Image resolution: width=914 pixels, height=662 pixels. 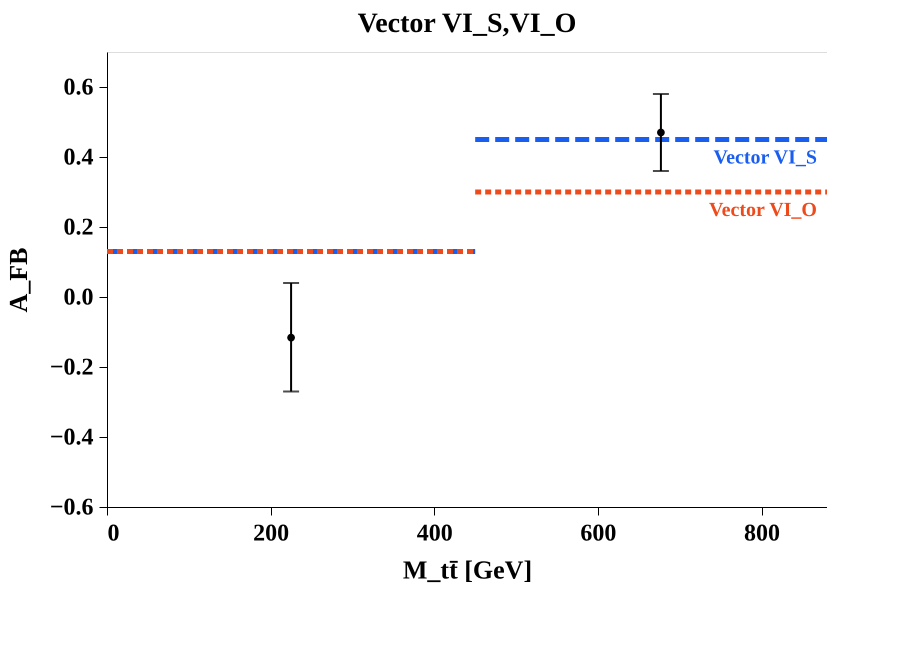 What do you see at coordinates (18, 280) in the screenshot?
I see `y-axis-title: A_FB` at bounding box center [18, 280].